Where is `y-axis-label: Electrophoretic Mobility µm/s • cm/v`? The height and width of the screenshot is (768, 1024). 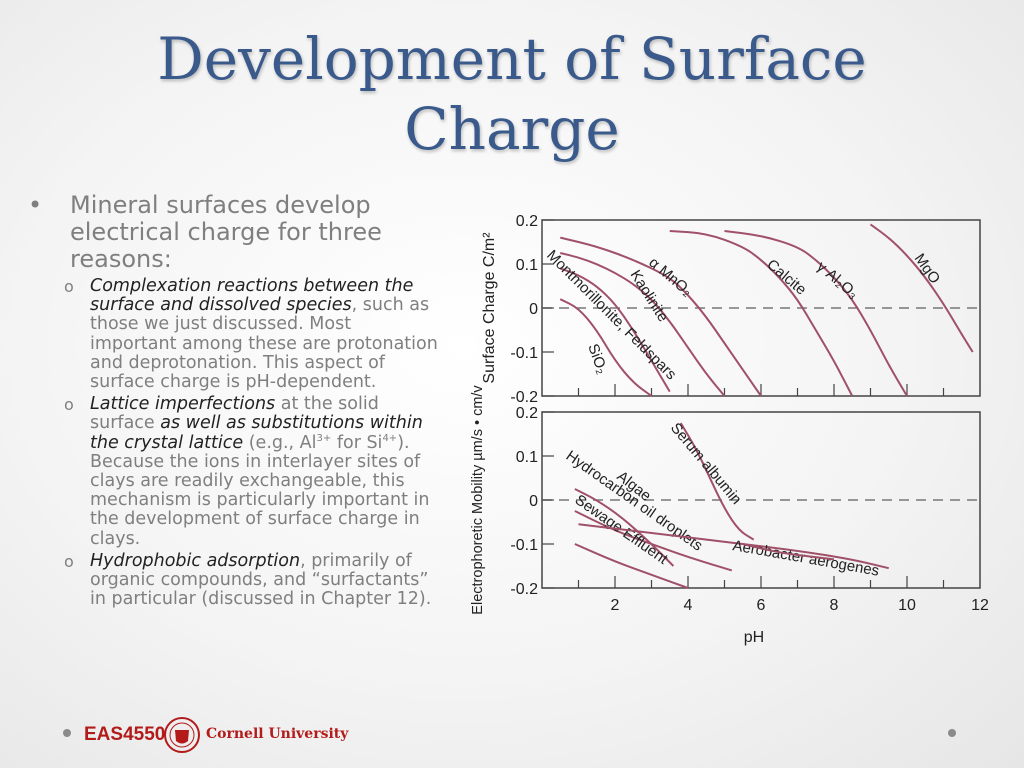
y-axis-label: Electrophoretic Mobility µm/s • cm/v is located at coordinates (478, 500).